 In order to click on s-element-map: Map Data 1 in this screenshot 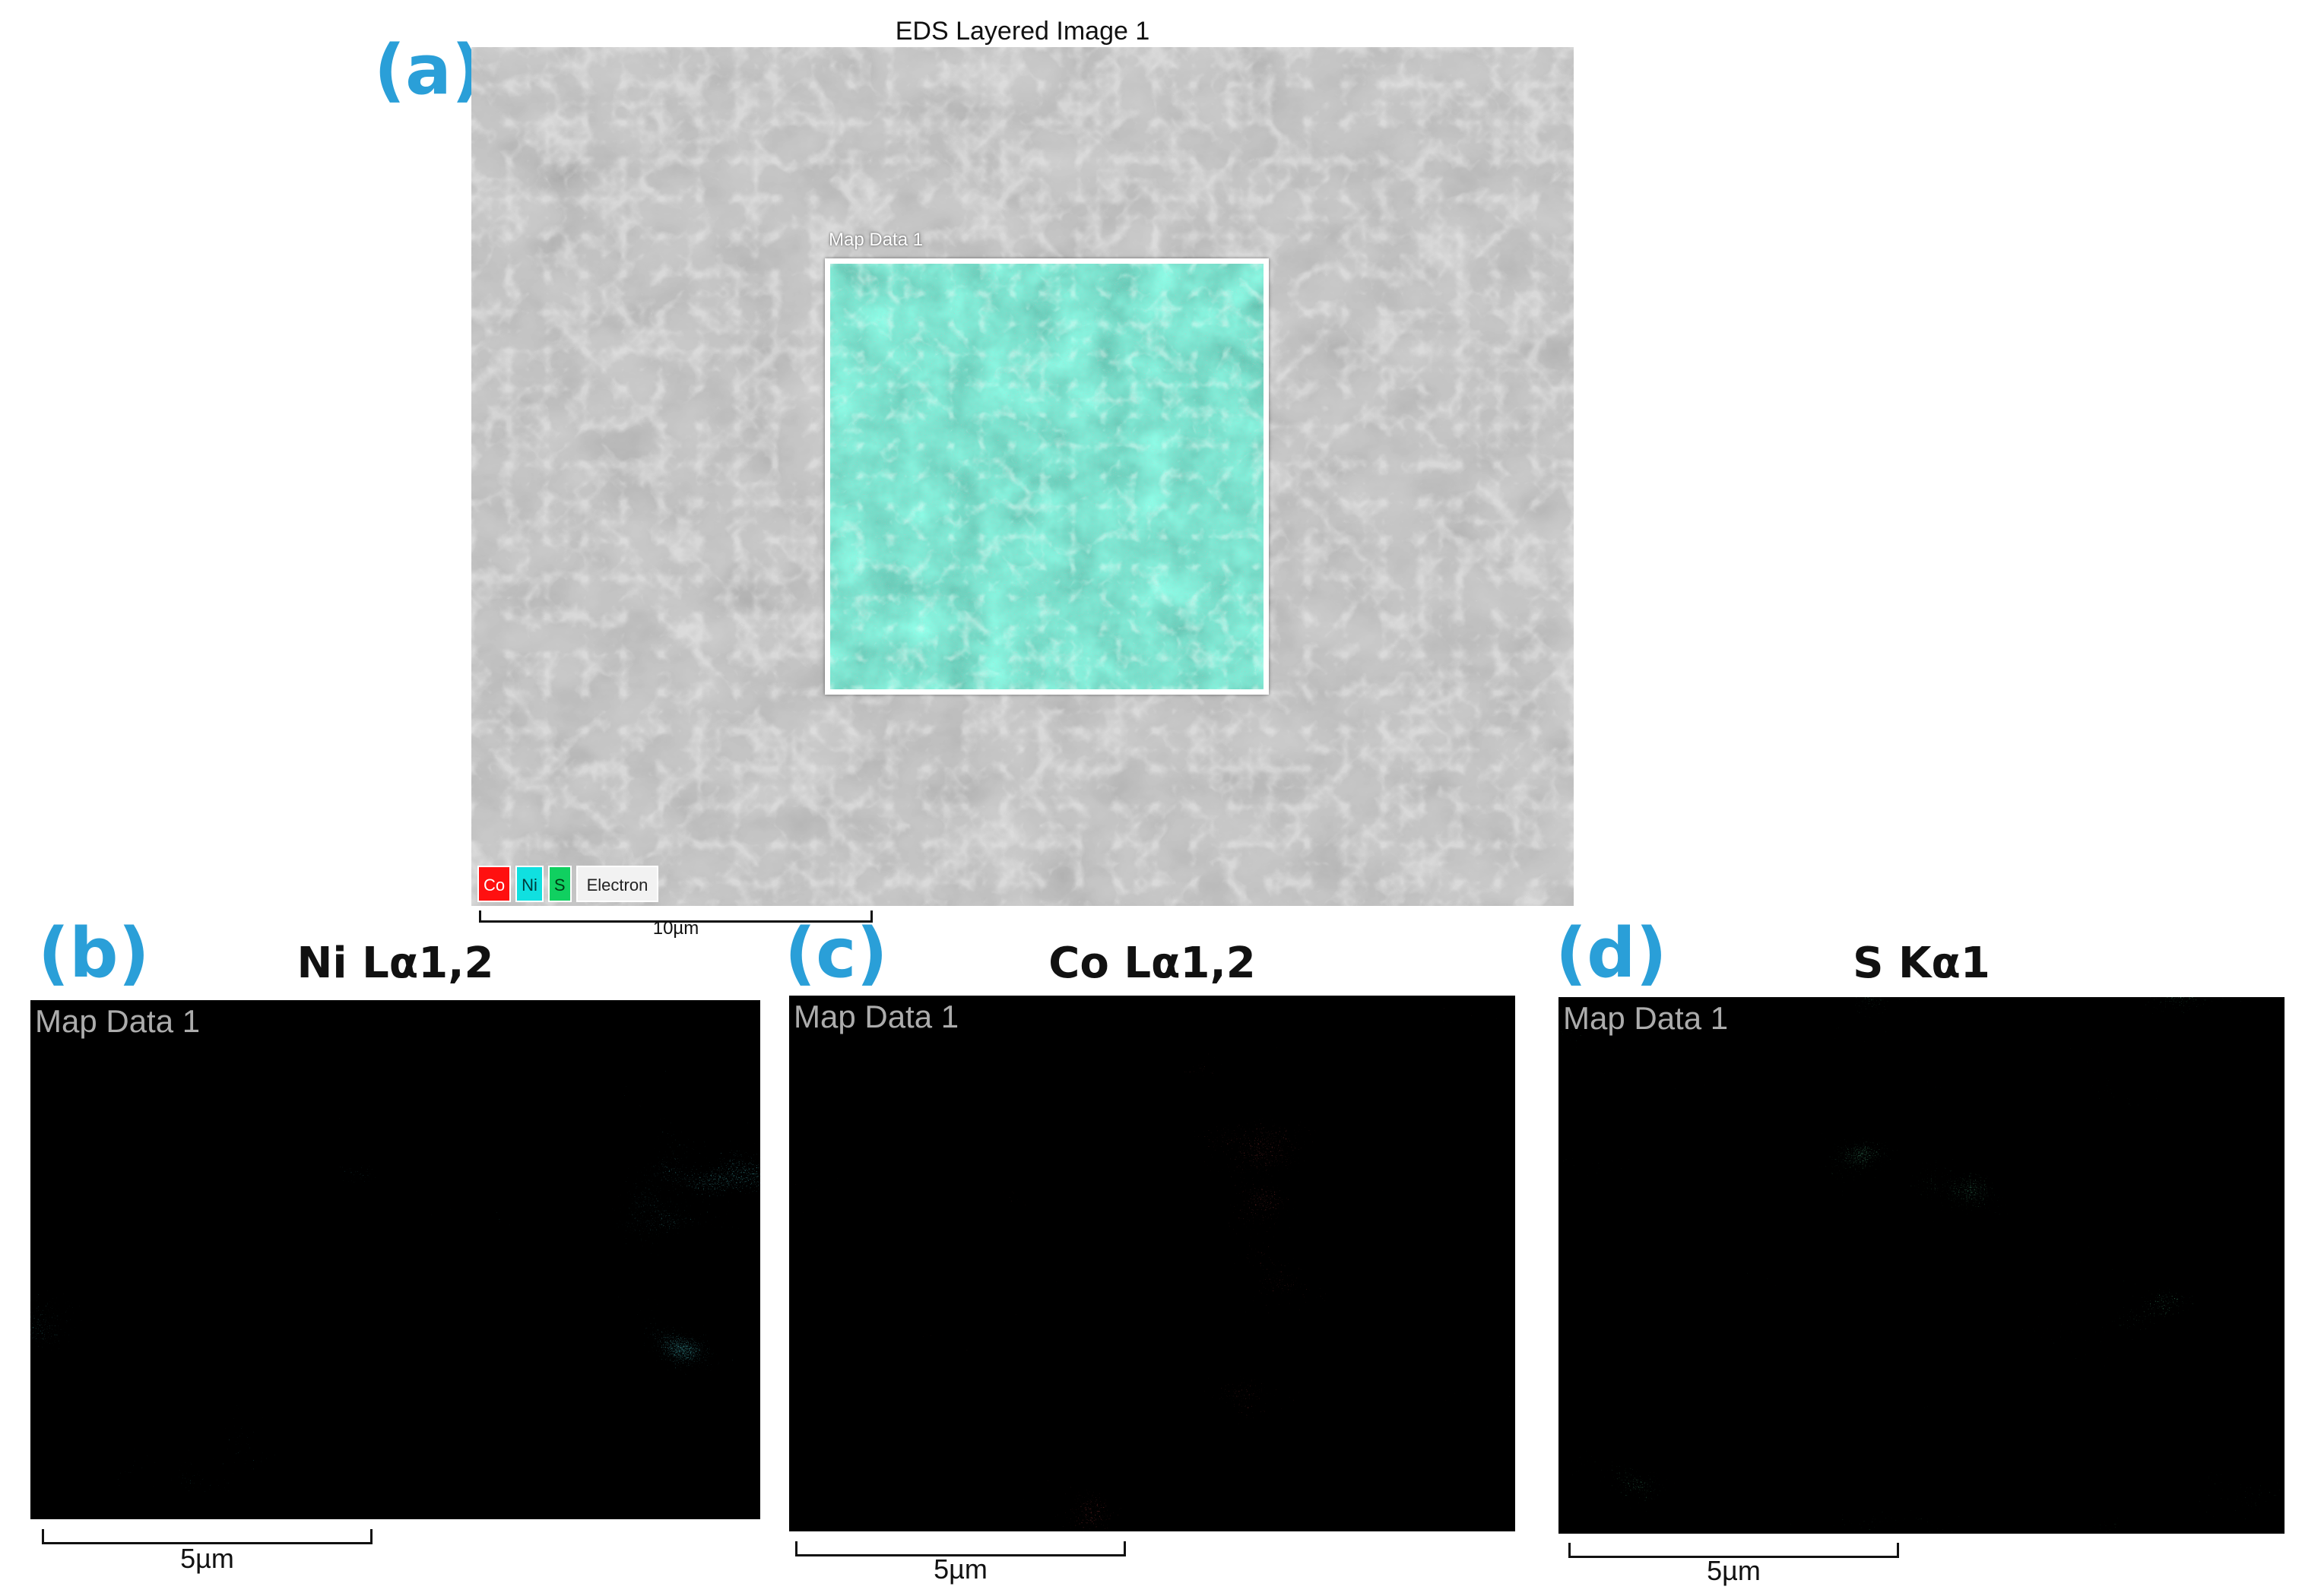, I will do `click(1921, 1266)`.